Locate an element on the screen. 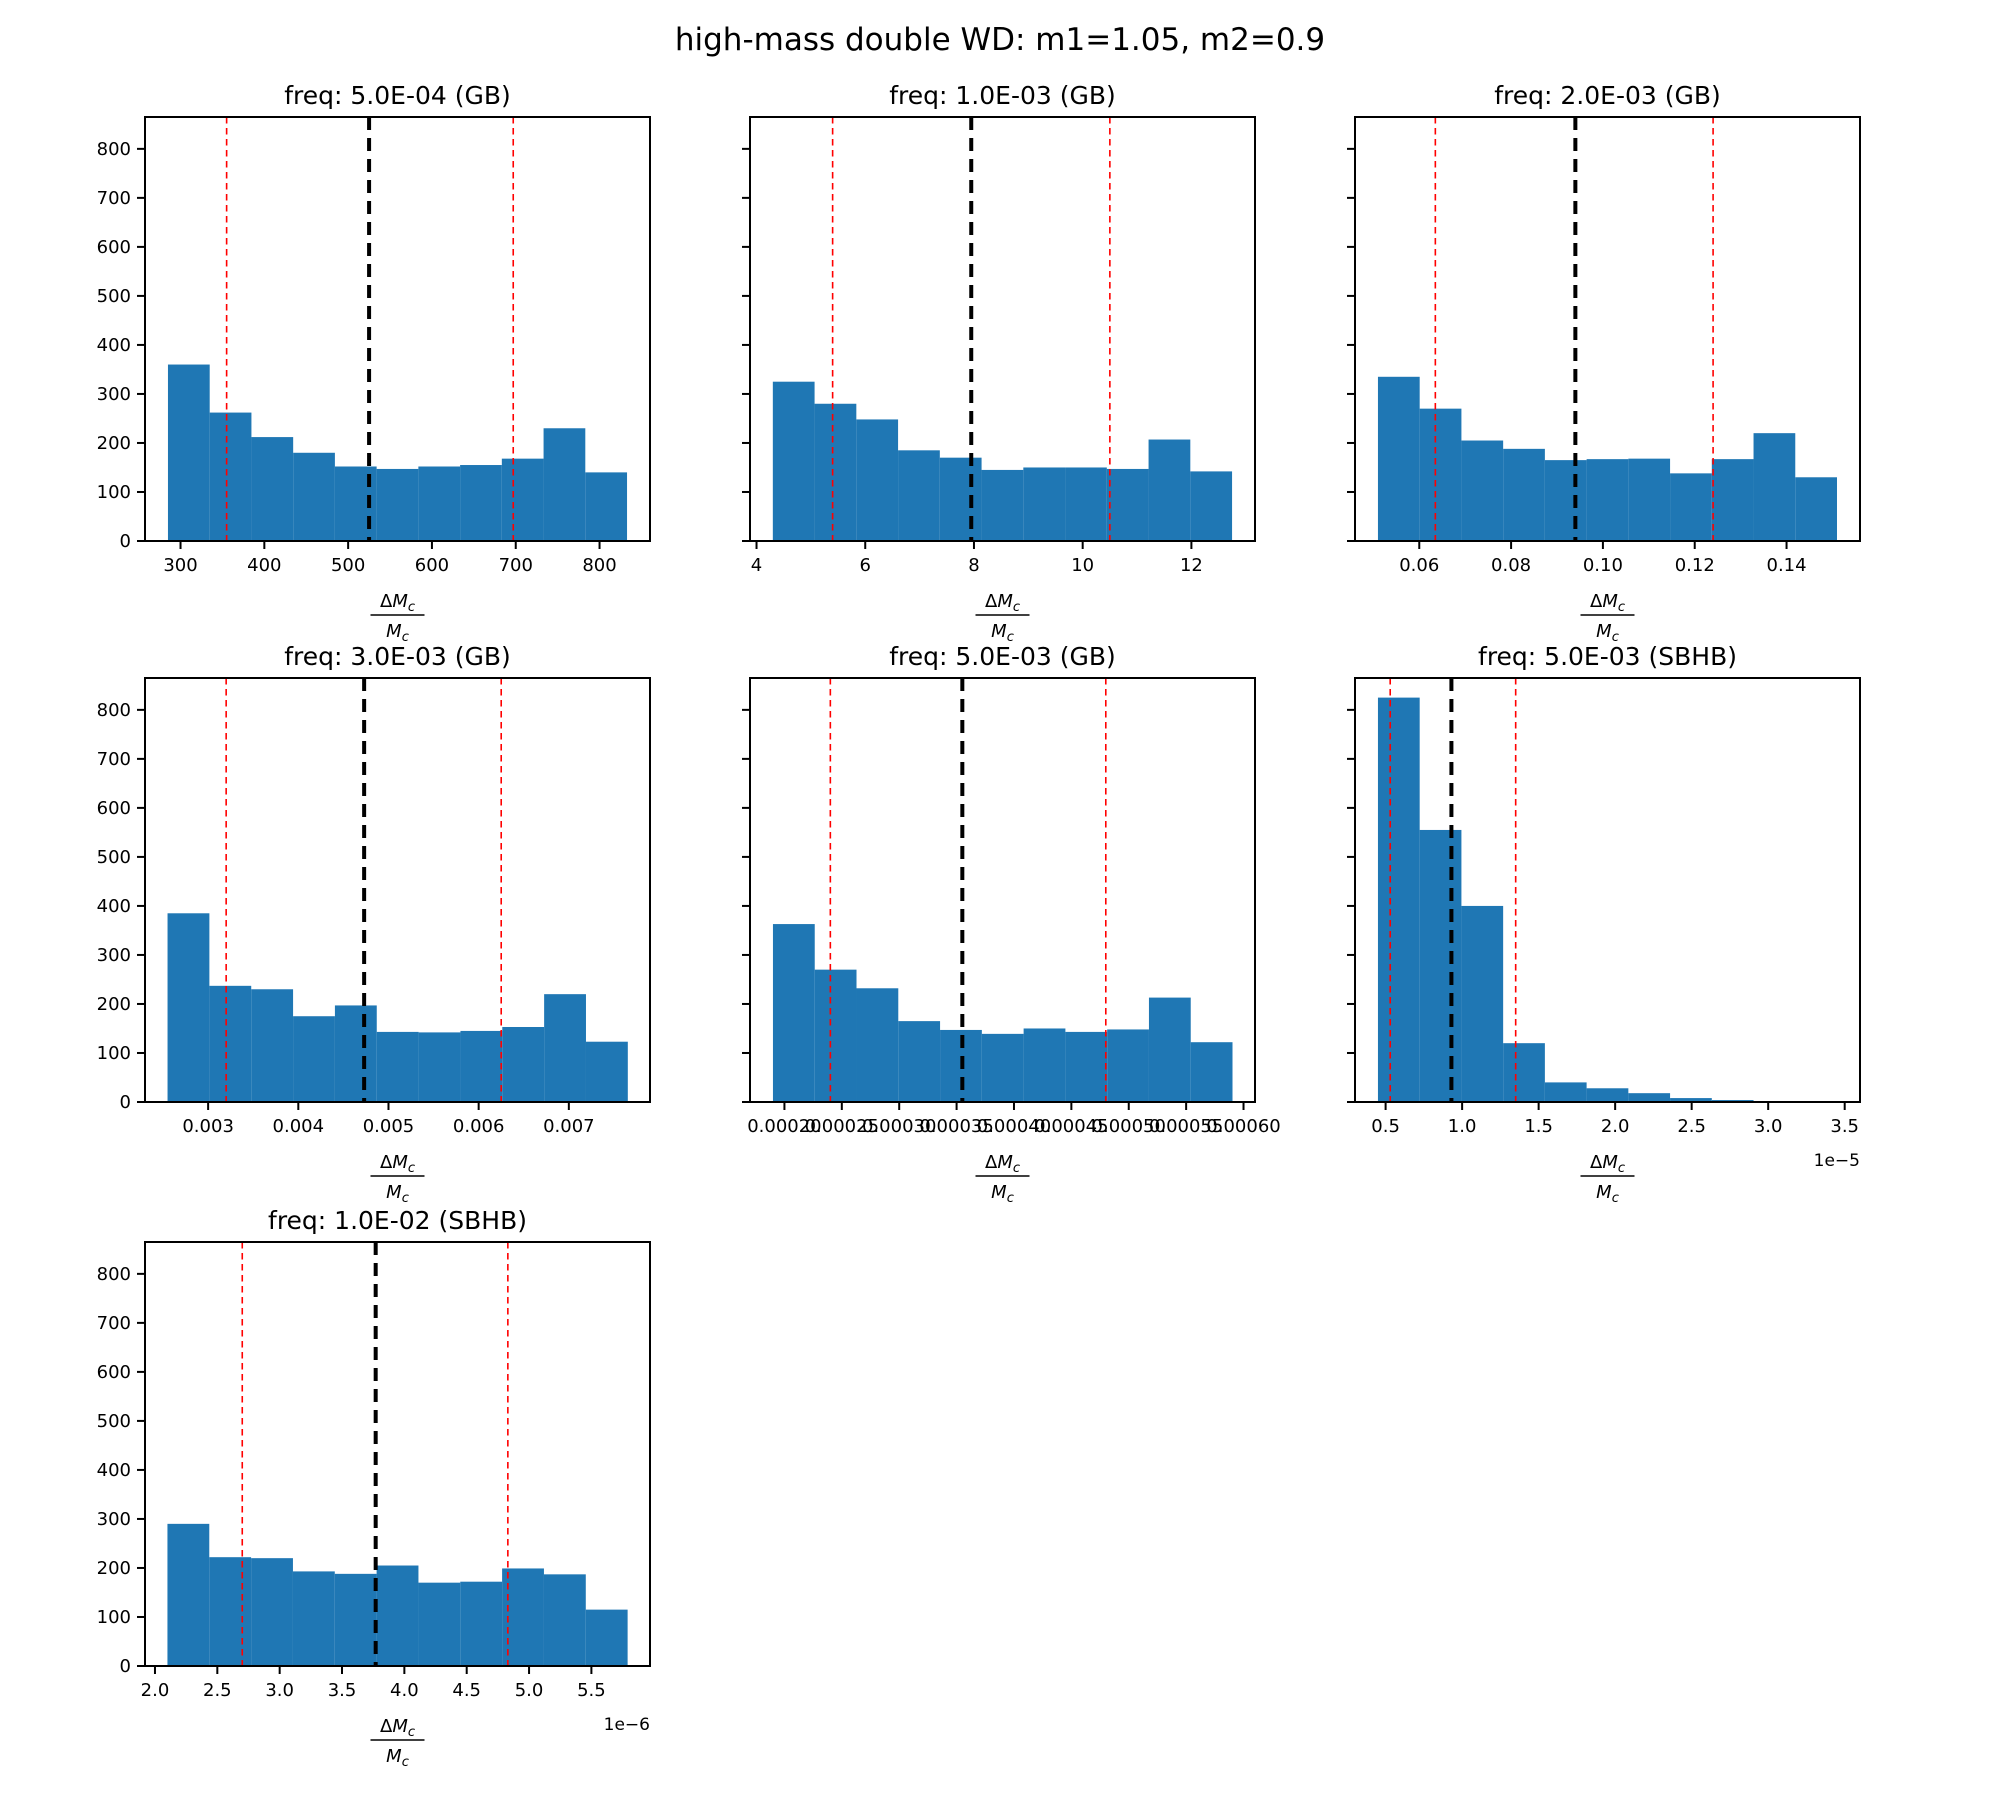  axis-offset-label: 1e−6 is located at coordinates (627, 1725).